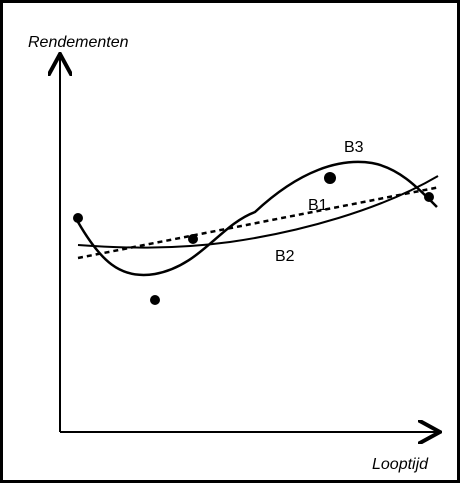 This screenshot has width=460, height=483. What do you see at coordinates (285, 256) in the screenshot?
I see `curve-label: B2` at bounding box center [285, 256].